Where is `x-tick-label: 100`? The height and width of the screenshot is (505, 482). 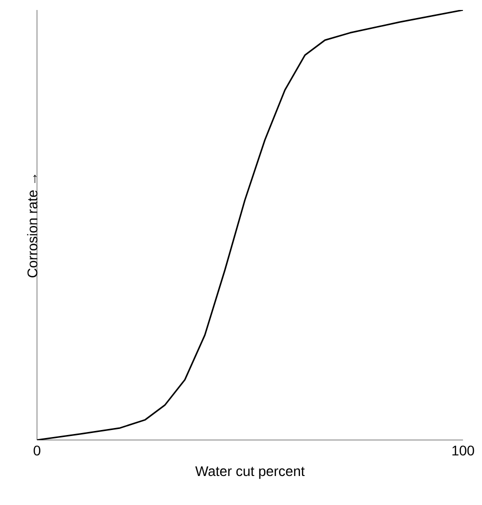
x-tick-label: 100 is located at coordinates (463, 451).